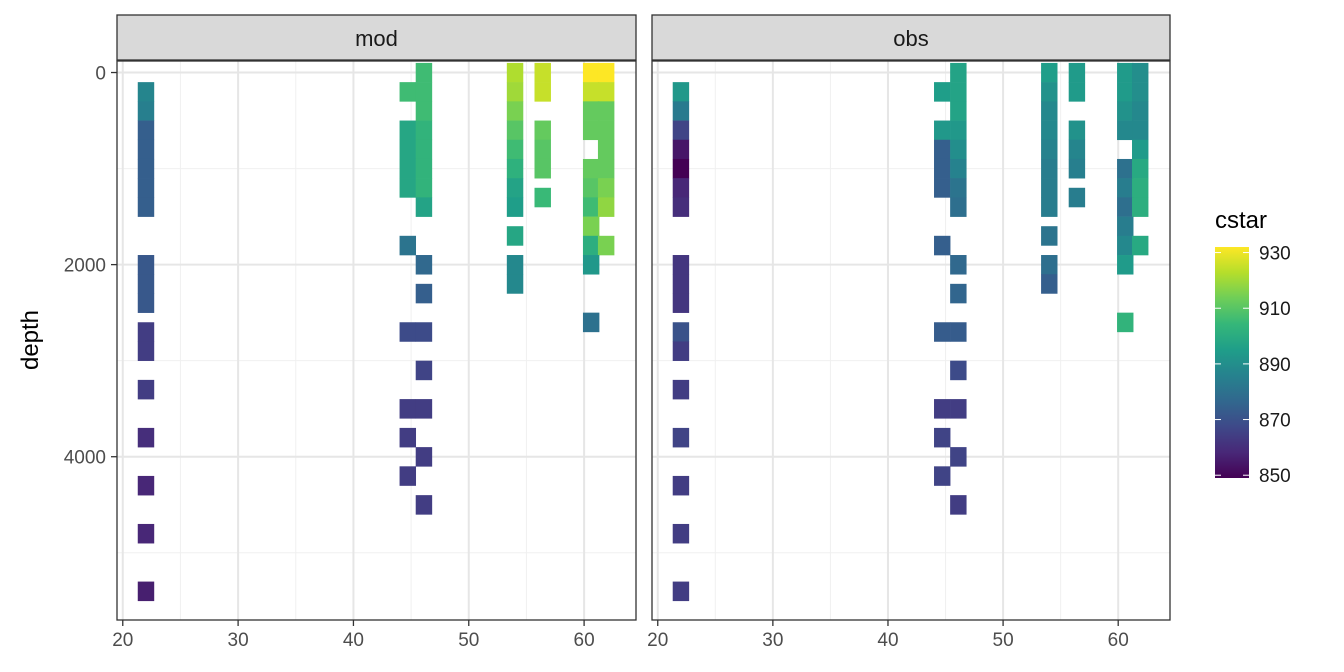 Image resolution: width=1344 pixels, height=672 pixels. What do you see at coordinates (1275, 309) in the screenshot?
I see `colorbar-tick-label: 910` at bounding box center [1275, 309].